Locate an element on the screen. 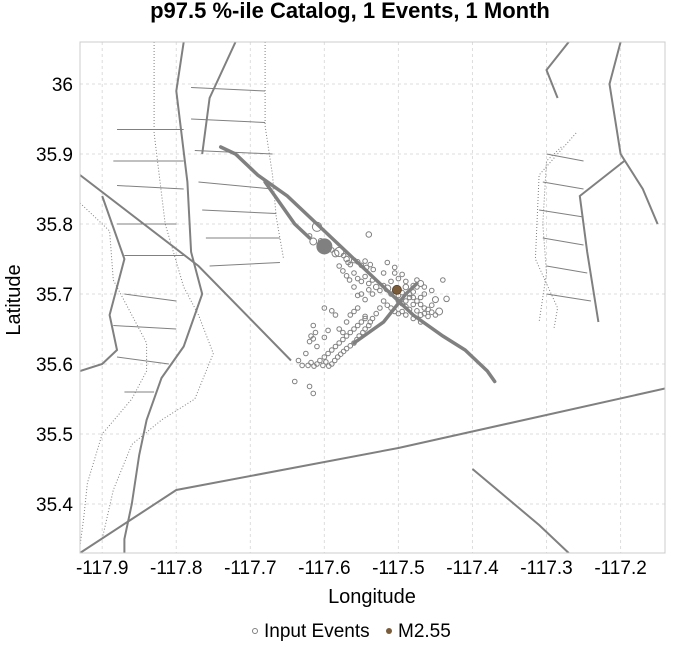  x-tick-label: -117.2 is located at coordinates (620, 568).